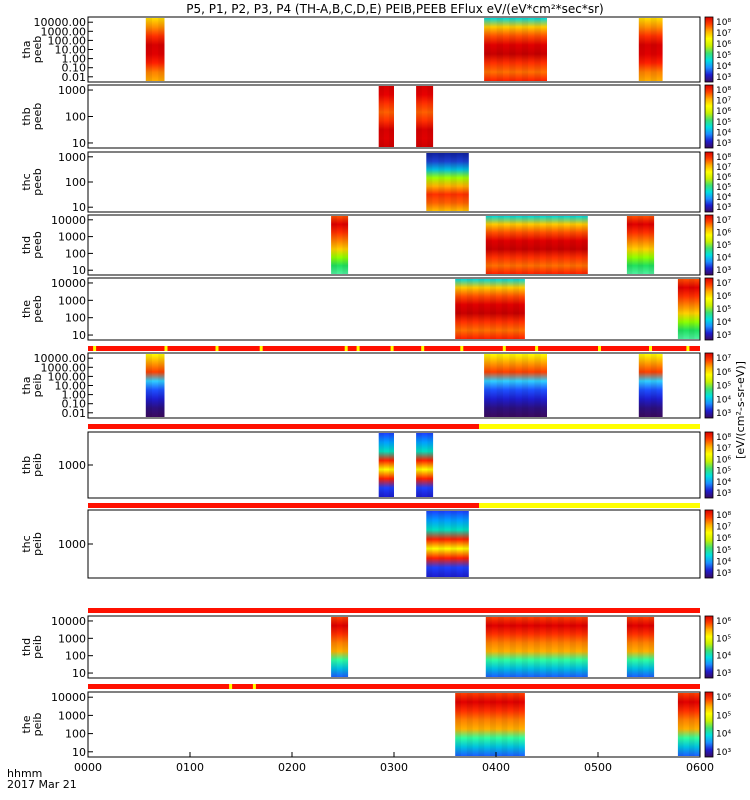 The height and width of the screenshot is (800, 750). What do you see at coordinates (64, 31) in the screenshot?
I see `y-tick-label: 1000.00` at bounding box center [64, 31].